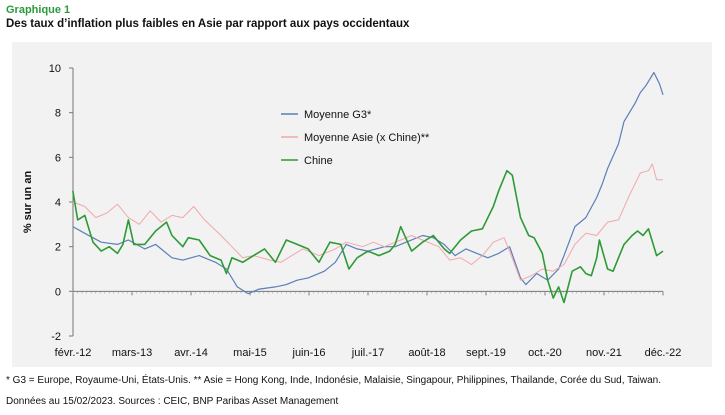 This screenshot has height=415, width=725. What do you see at coordinates (486, 353) in the screenshot?
I see `x-tick-label: sept.-19` at bounding box center [486, 353].